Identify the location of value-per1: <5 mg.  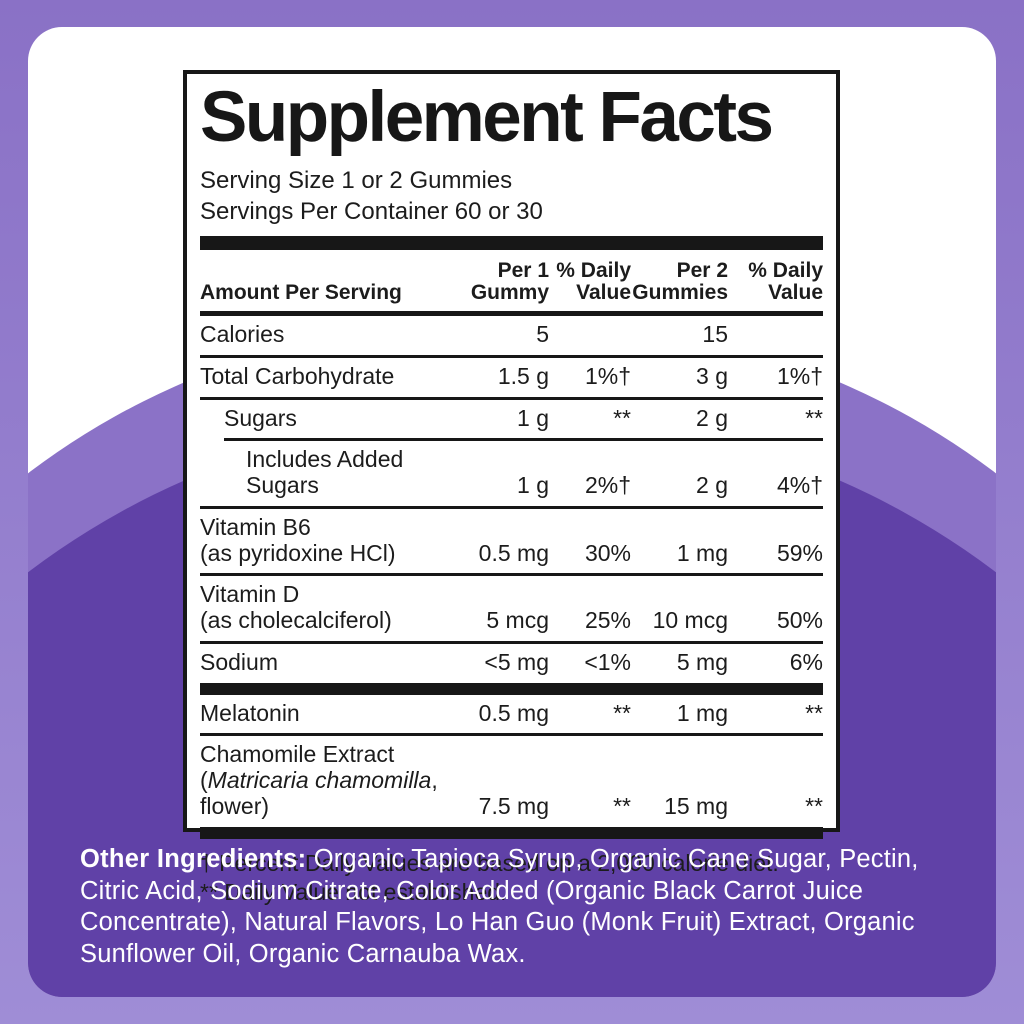
(516, 661).